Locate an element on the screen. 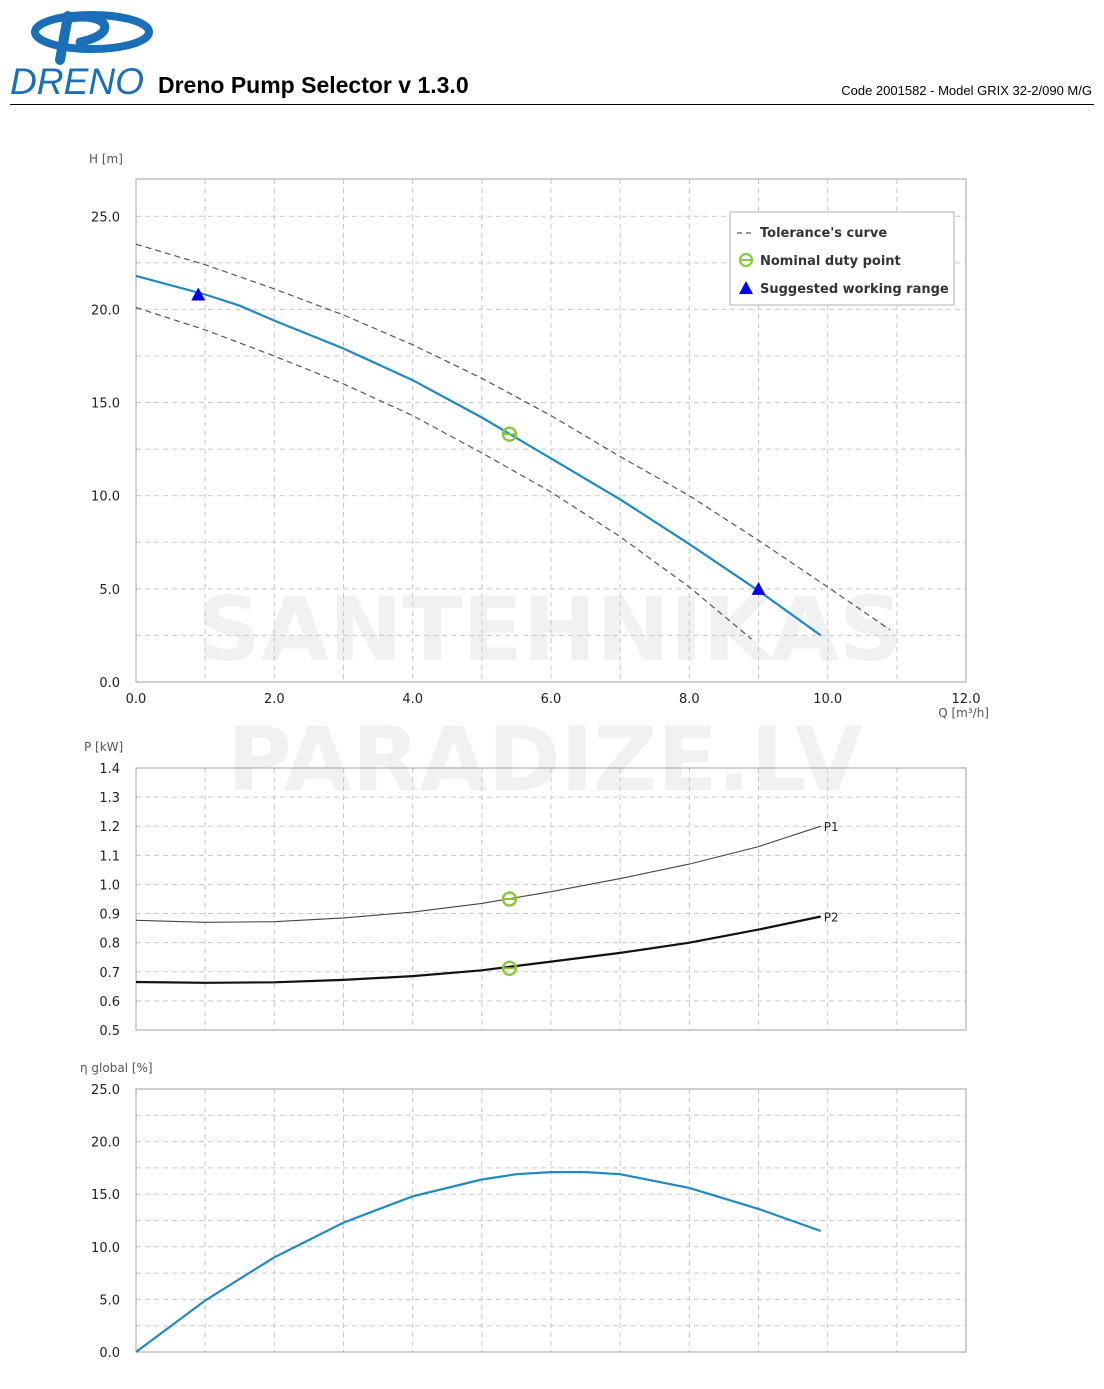  efficiency-curve is located at coordinates (478, 1262).